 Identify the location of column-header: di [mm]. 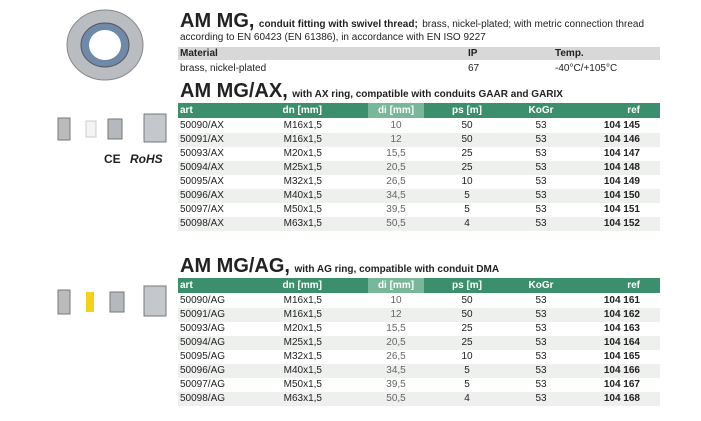
(396, 110).